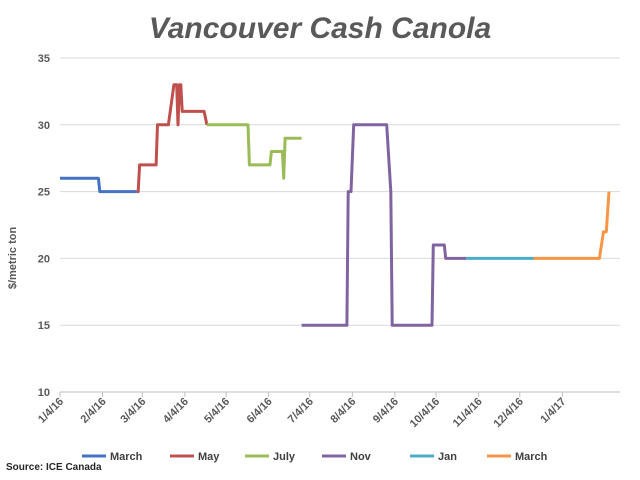  Describe the element at coordinates (44, 226) in the screenshot. I see `y-ticks: 10 15 20 25 30 35` at that location.